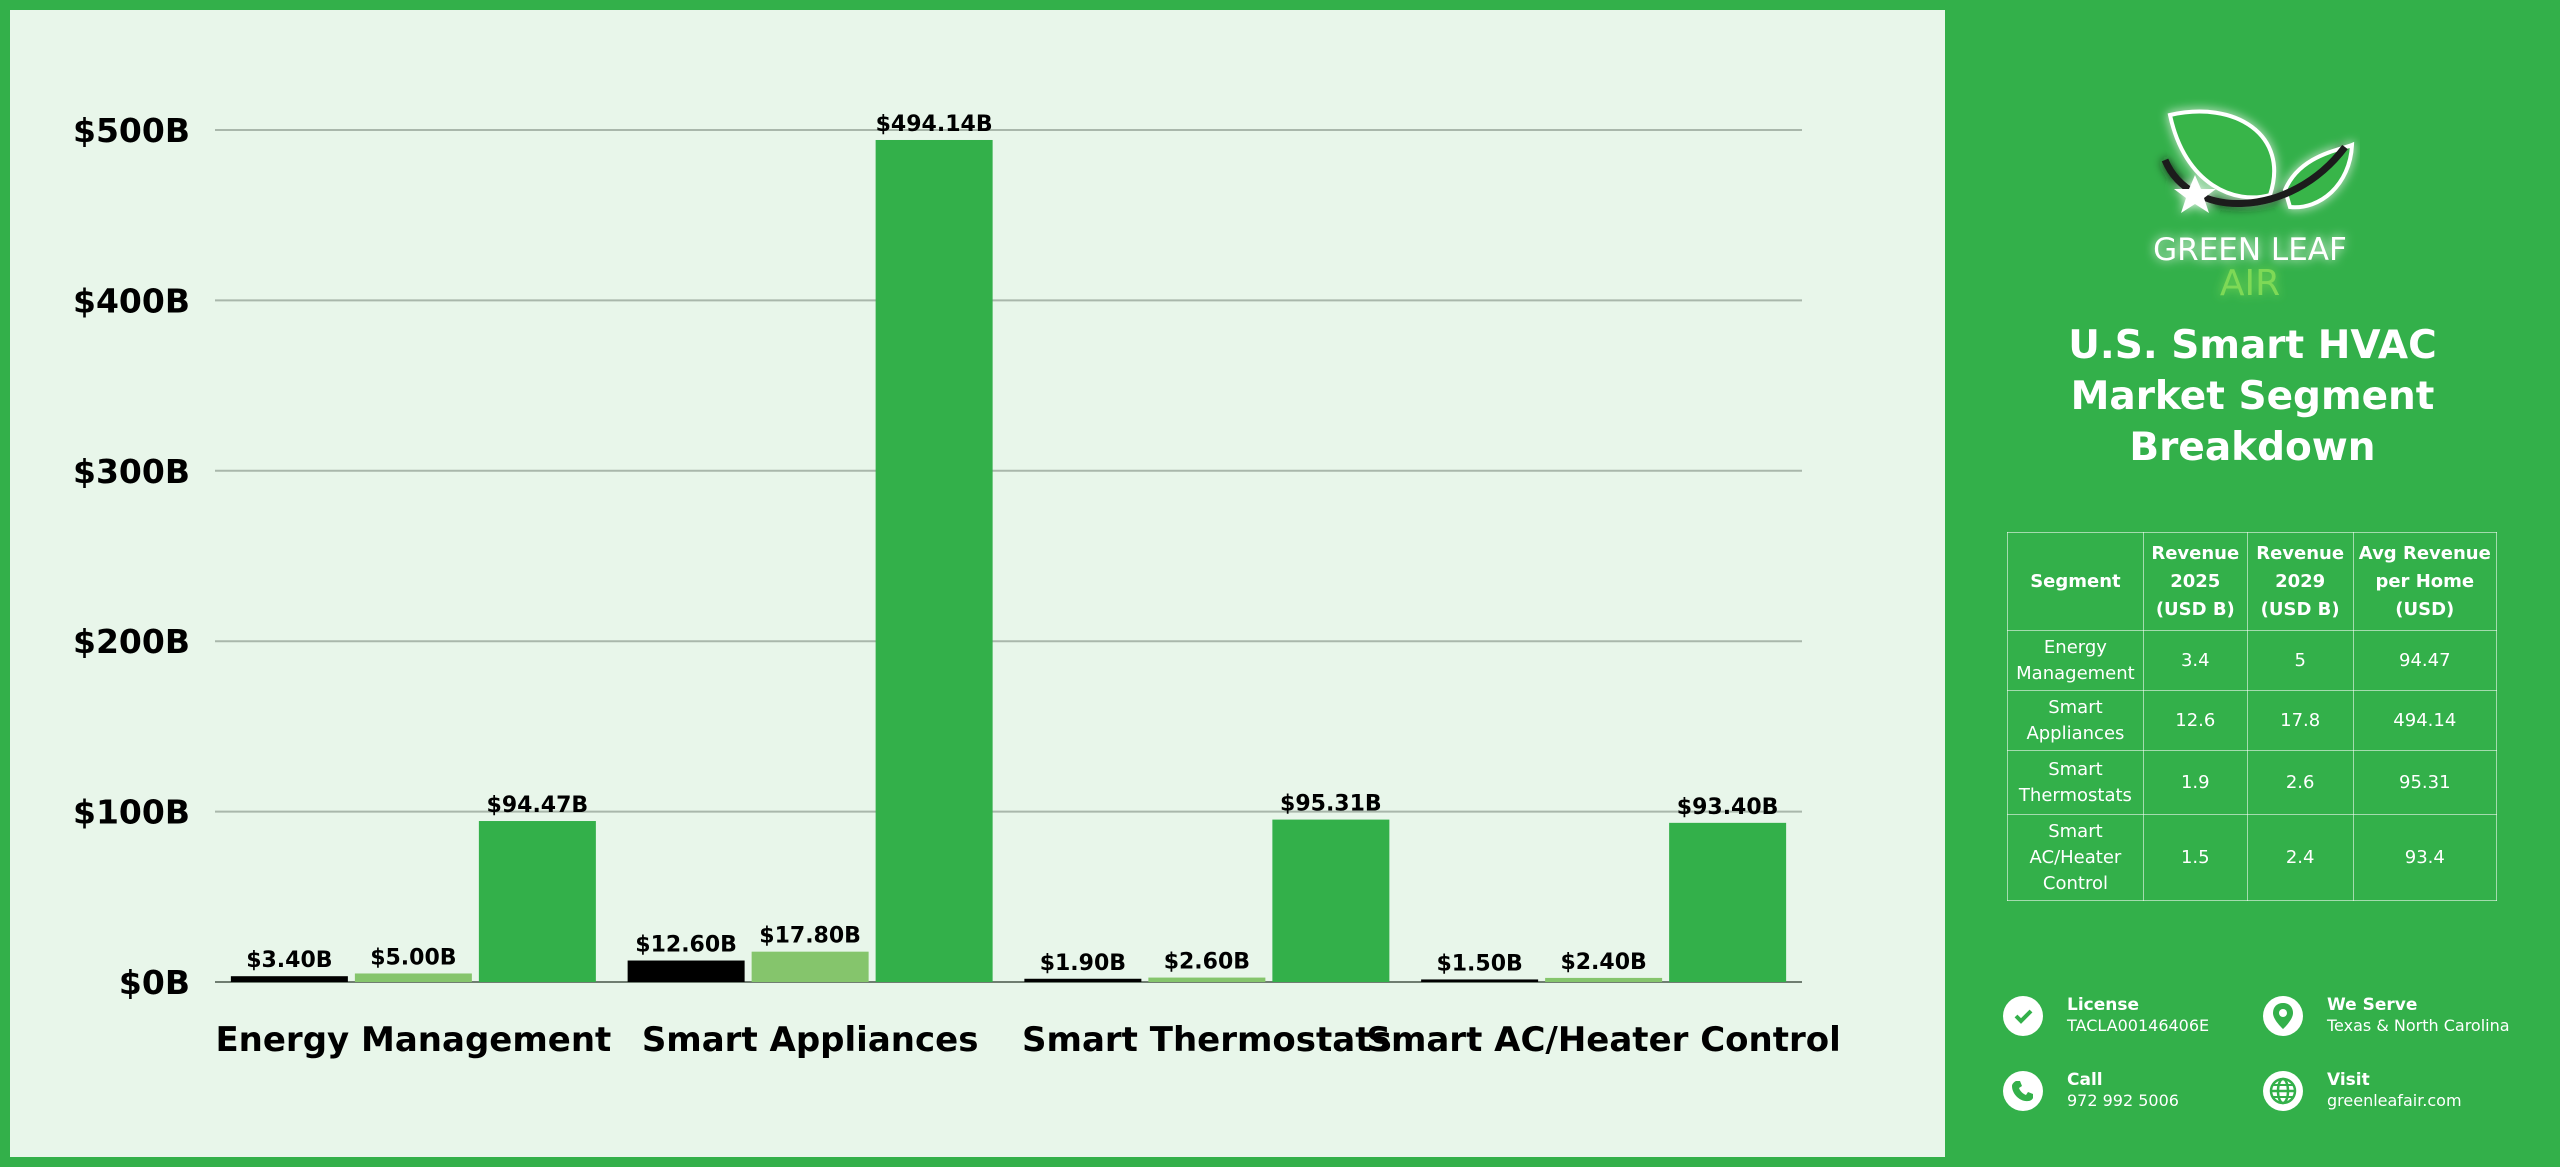 This screenshot has width=2560, height=1167. What do you see at coordinates (2023, 1090) in the screenshot?
I see `phone-icon` at bounding box center [2023, 1090].